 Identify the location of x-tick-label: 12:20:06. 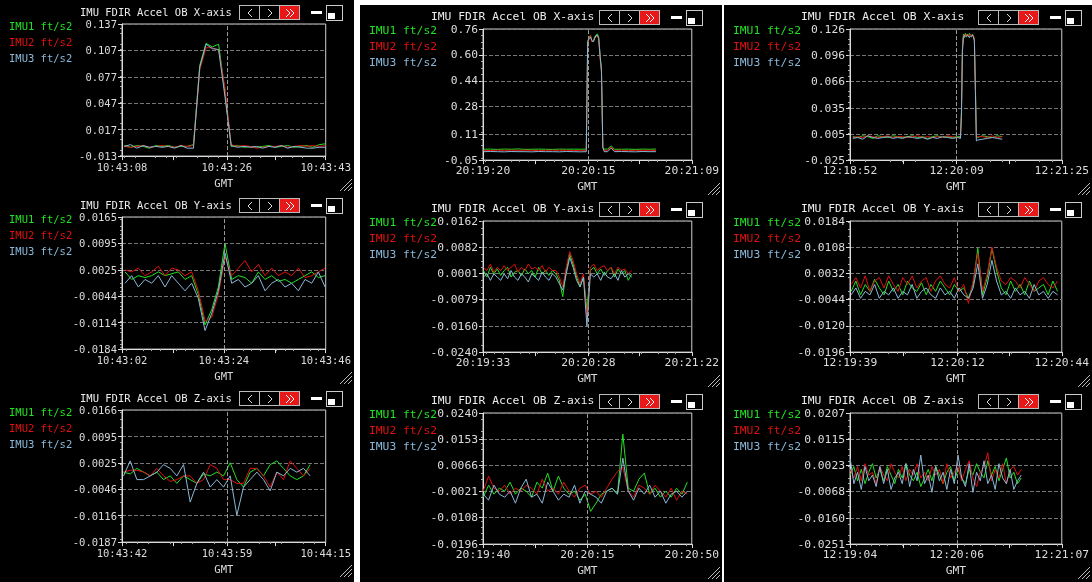
(957, 555).